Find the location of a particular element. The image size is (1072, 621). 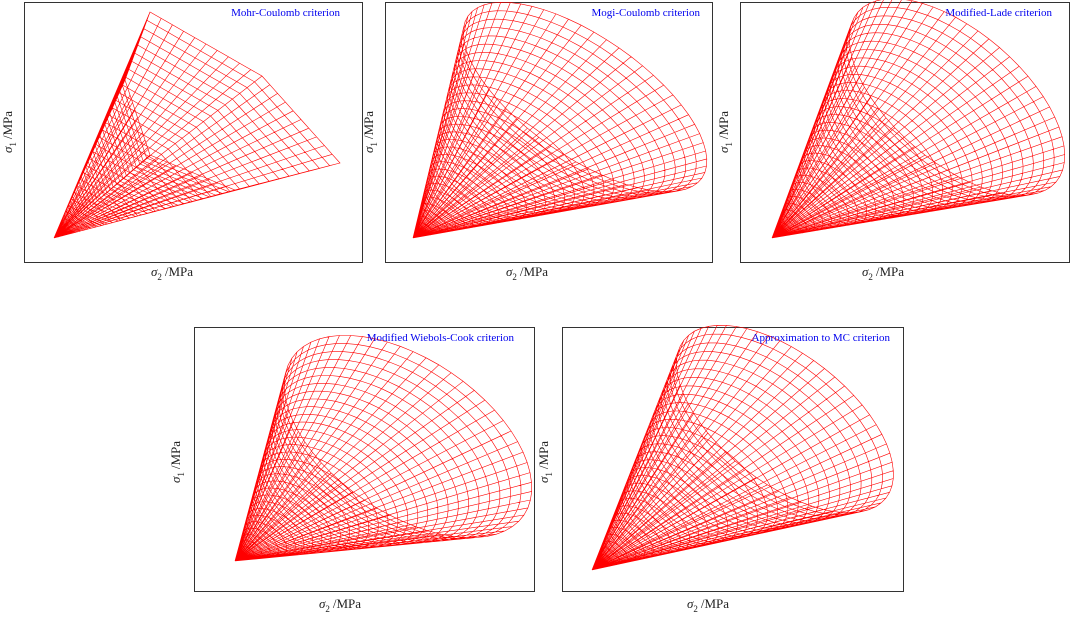

panel-title: Approximation to MC criterion is located at coordinates (821, 338).